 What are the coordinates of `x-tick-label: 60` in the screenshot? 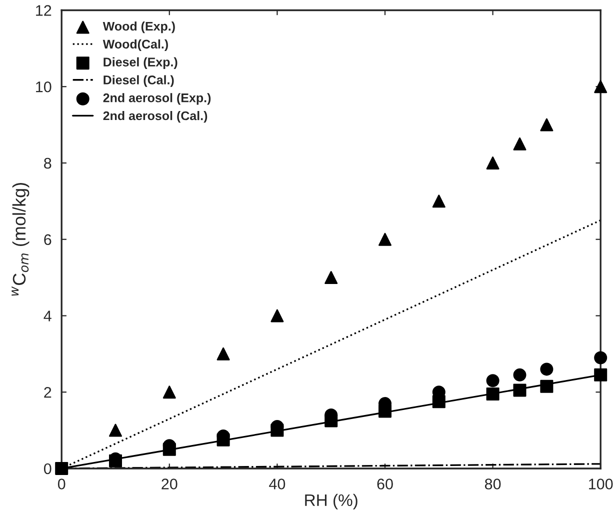 It's located at (385, 484).